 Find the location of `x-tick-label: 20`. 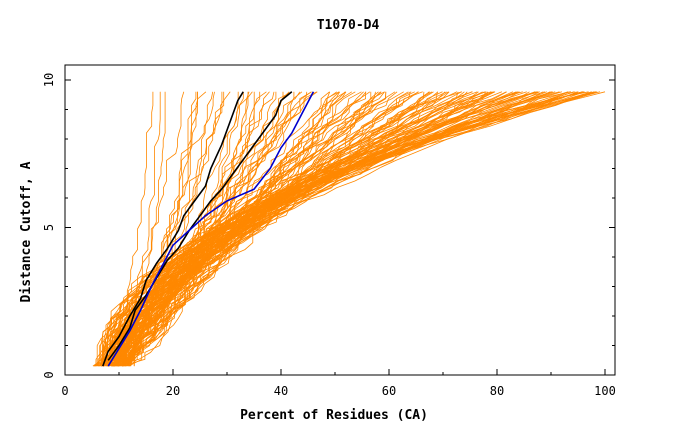

x-tick-label: 20 is located at coordinates (173, 391).